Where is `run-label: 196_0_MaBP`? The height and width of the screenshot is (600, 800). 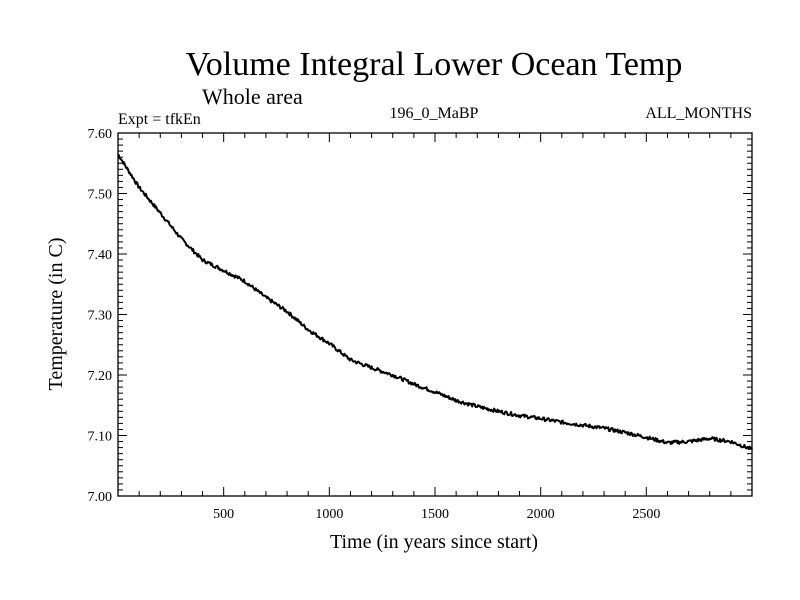
run-label: 196_0_MaBP is located at coordinates (434, 113).